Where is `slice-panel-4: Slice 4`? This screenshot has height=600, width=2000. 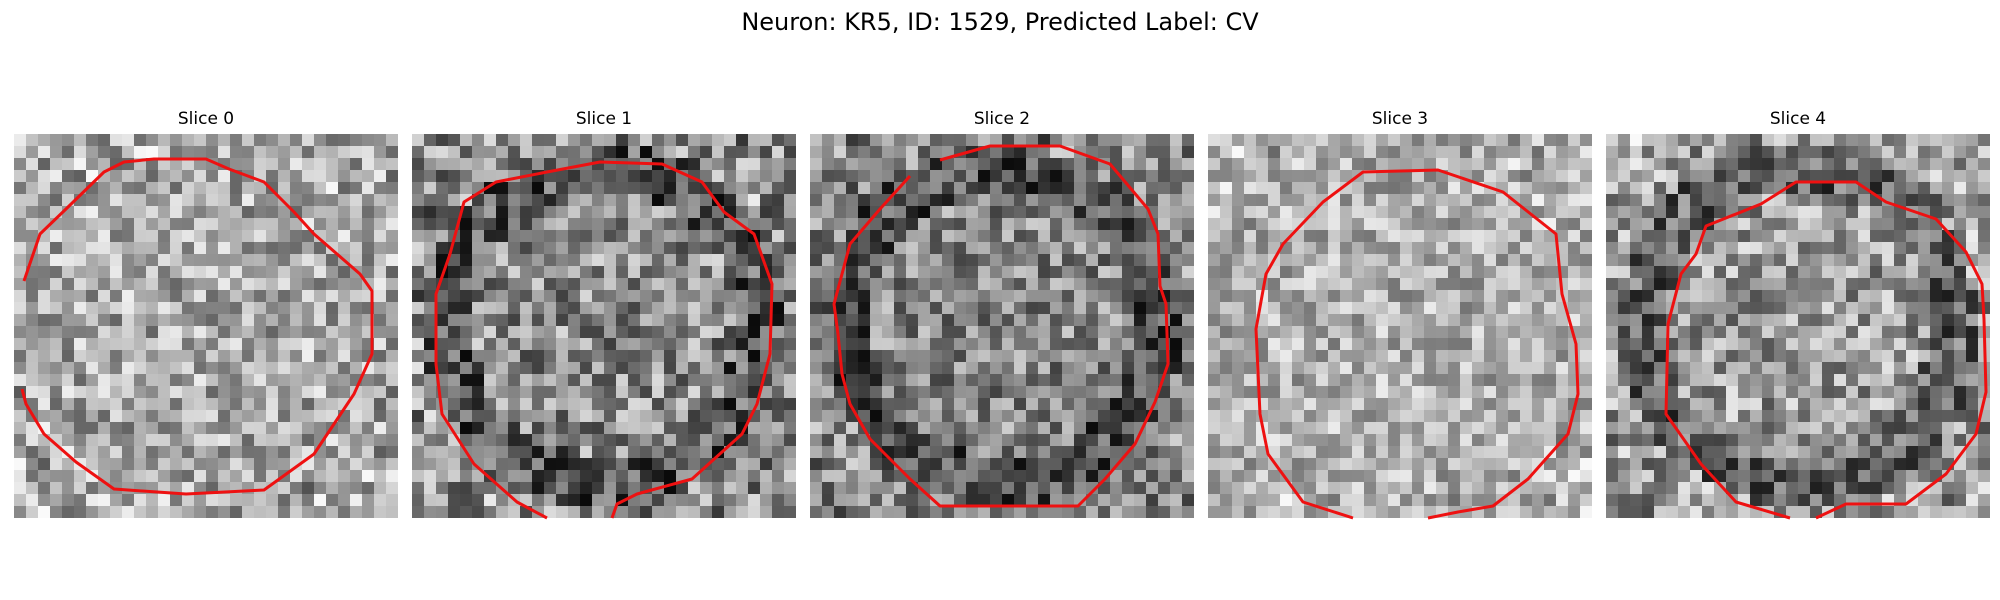 slice-panel-4: Slice 4 is located at coordinates (1798, 314).